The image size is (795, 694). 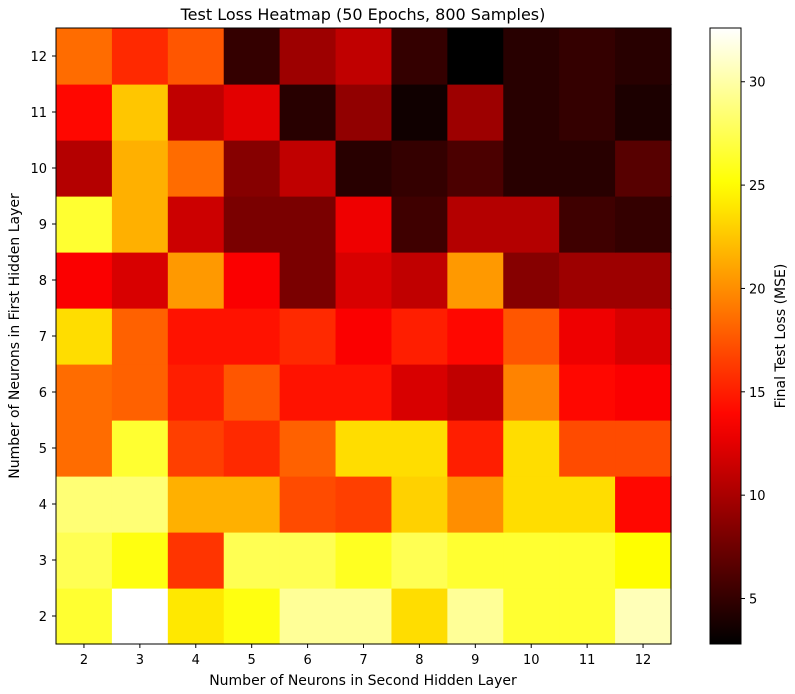 I want to click on y-tick-label: 4, so click(x=43, y=505).